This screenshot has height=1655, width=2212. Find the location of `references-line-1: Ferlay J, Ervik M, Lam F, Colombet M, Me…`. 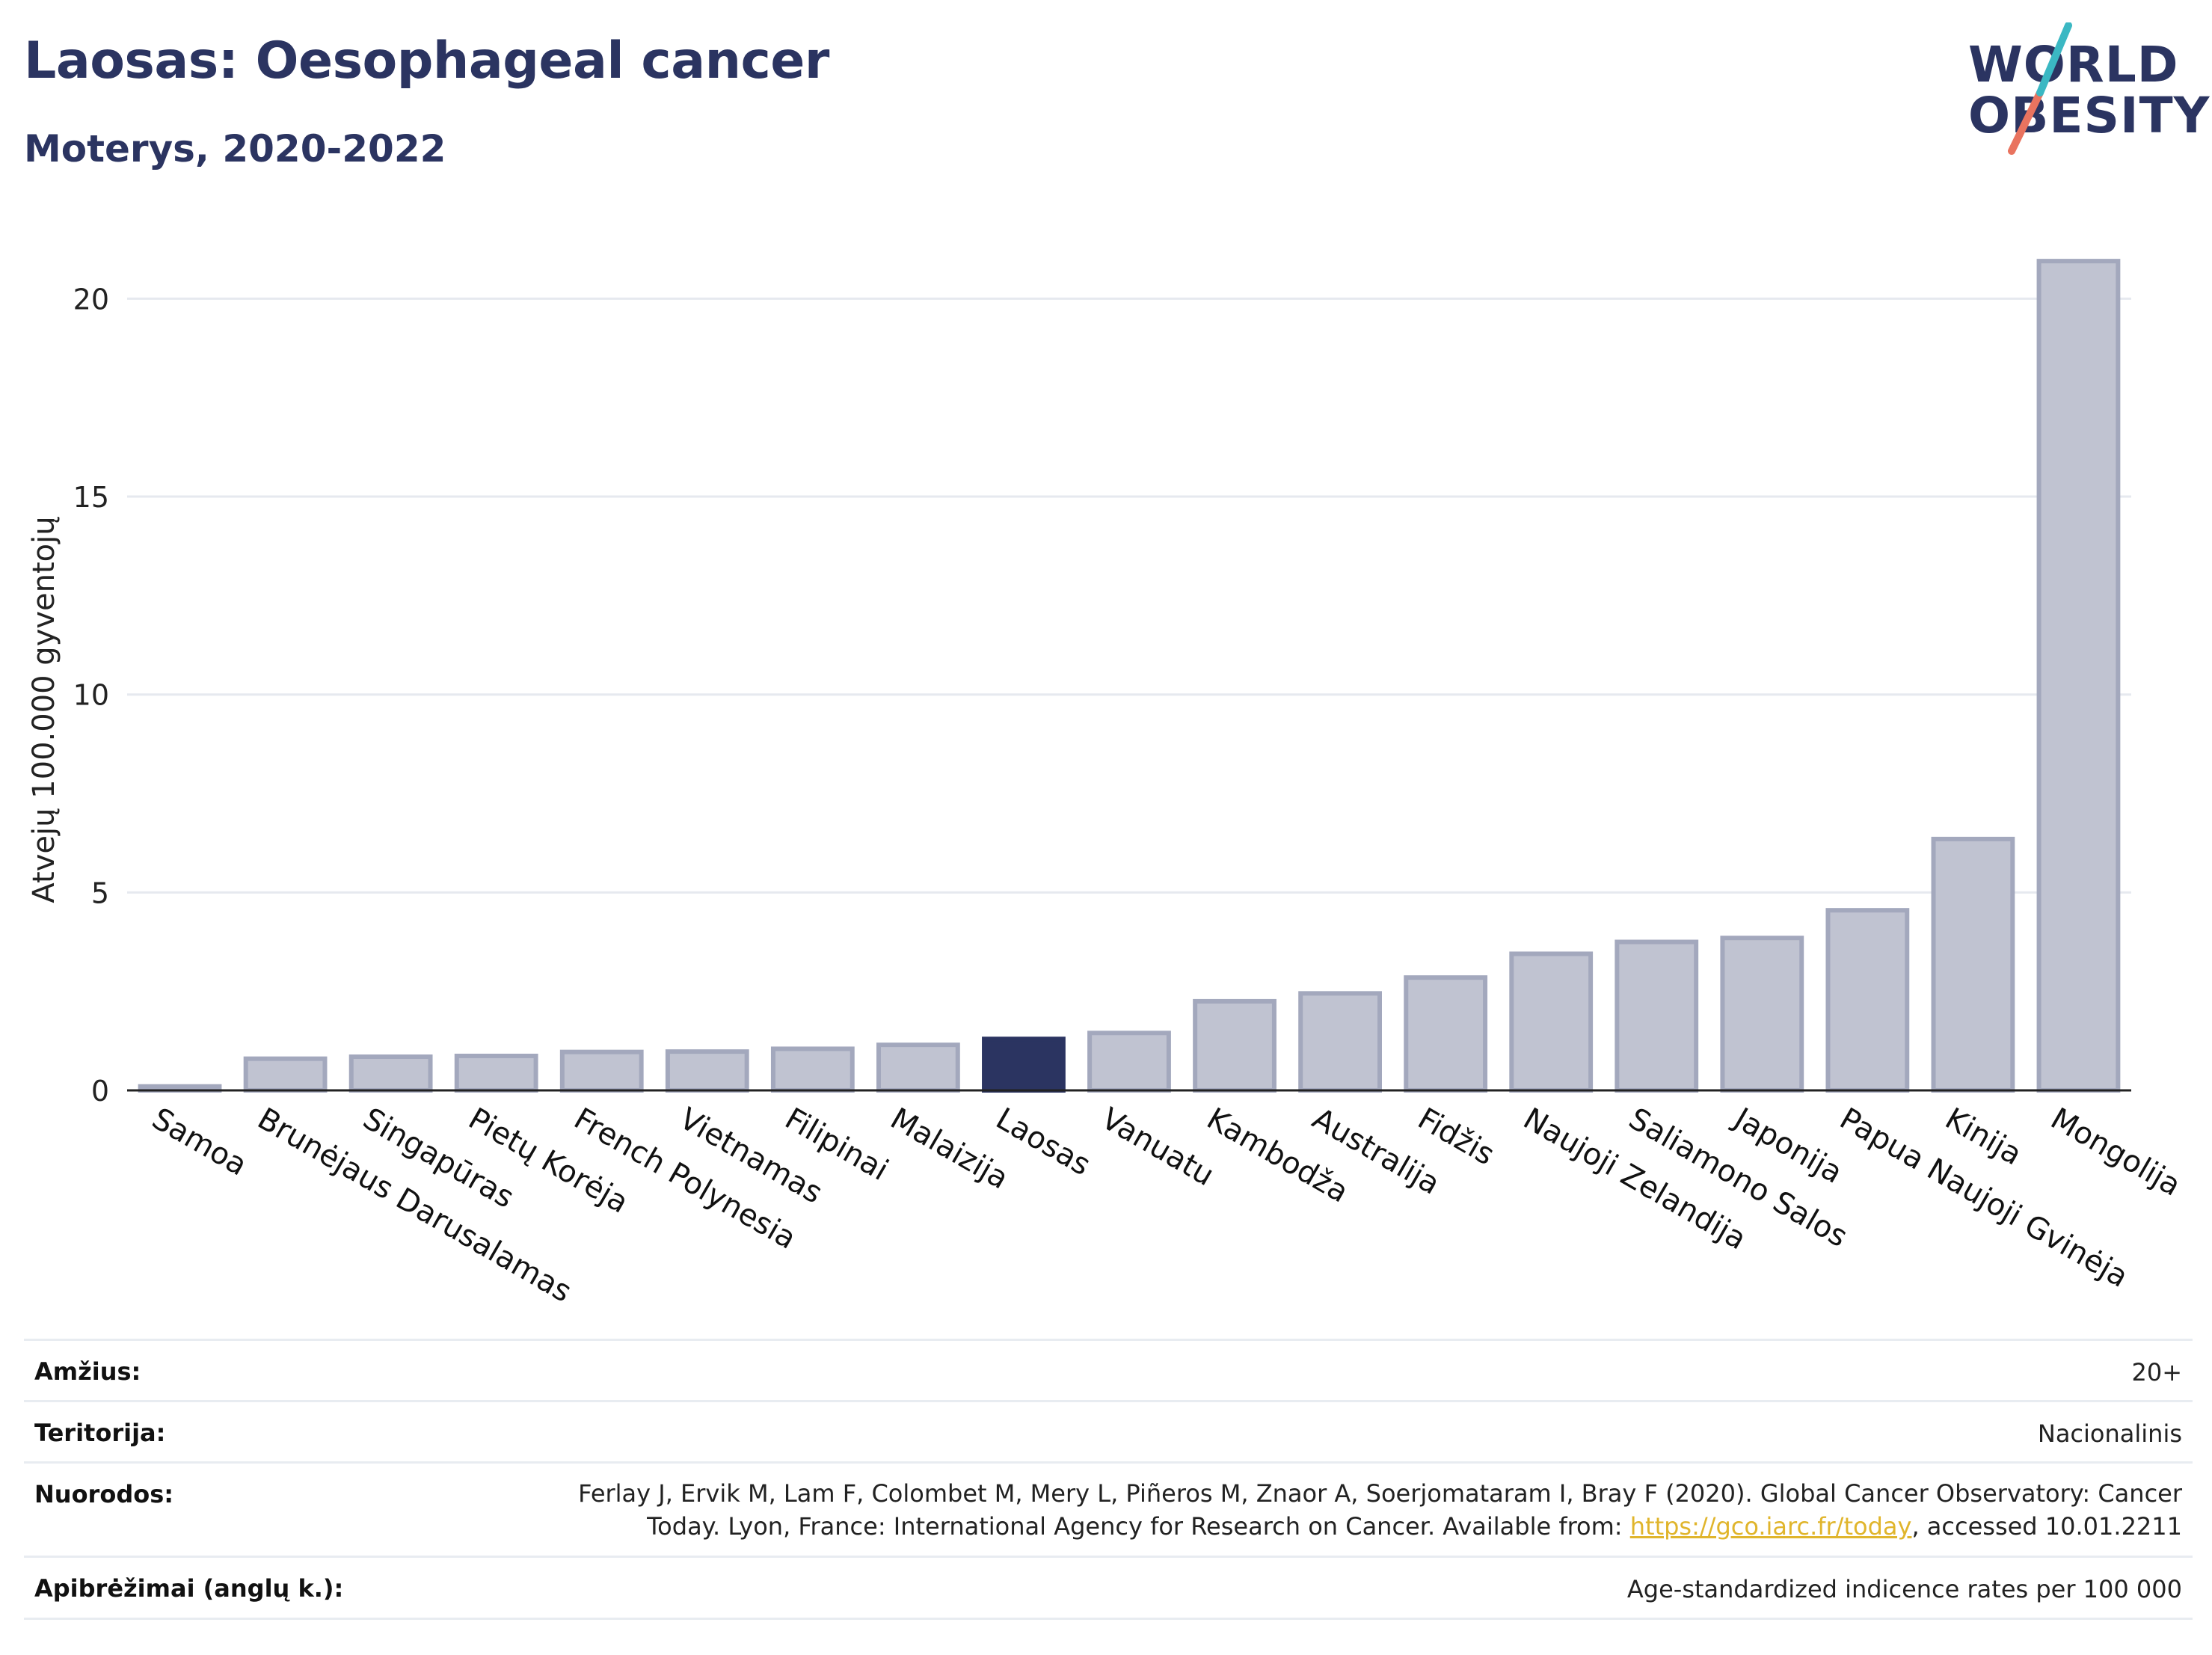

references-line-1: Ferlay J, Ervik M, Lam F, Colombet M, Me… is located at coordinates (1380, 1493).